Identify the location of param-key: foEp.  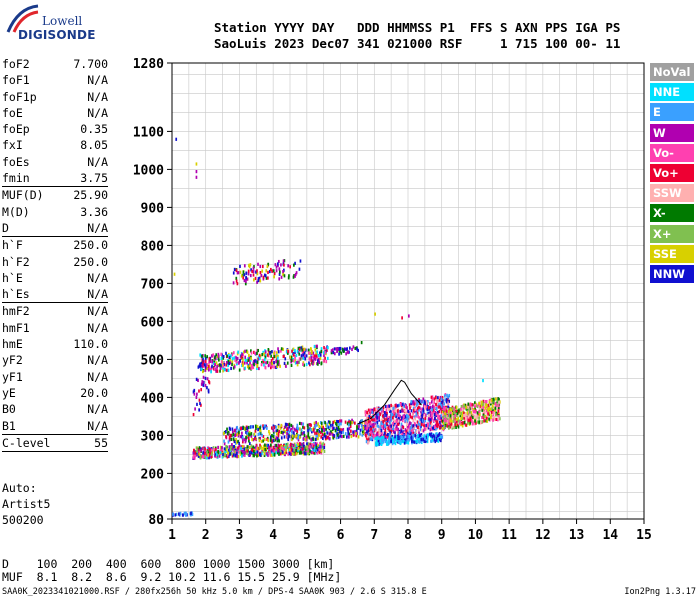
(16, 129).